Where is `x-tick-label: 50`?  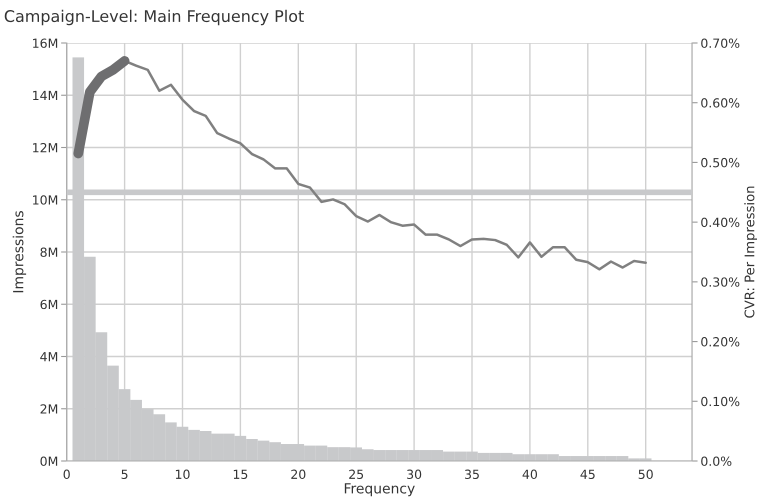
x-tick-label: 50 is located at coordinates (645, 475).